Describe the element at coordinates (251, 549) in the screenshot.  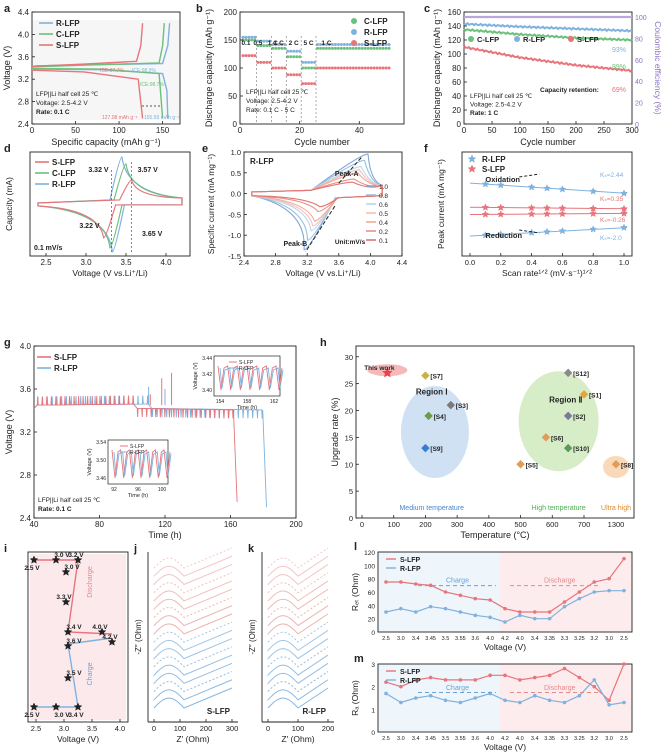
I see `panel-letter: k` at that location.